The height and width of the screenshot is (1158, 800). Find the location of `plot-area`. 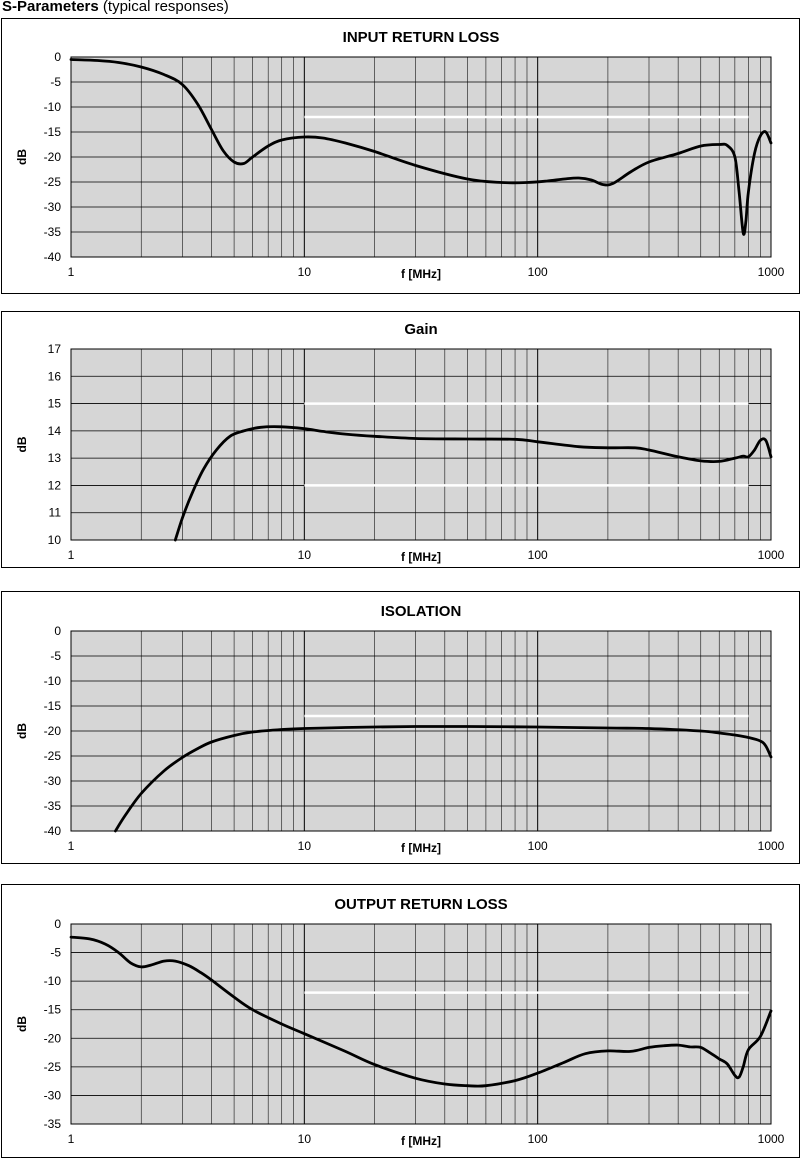

plot-area is located at coordinates (421, 444).